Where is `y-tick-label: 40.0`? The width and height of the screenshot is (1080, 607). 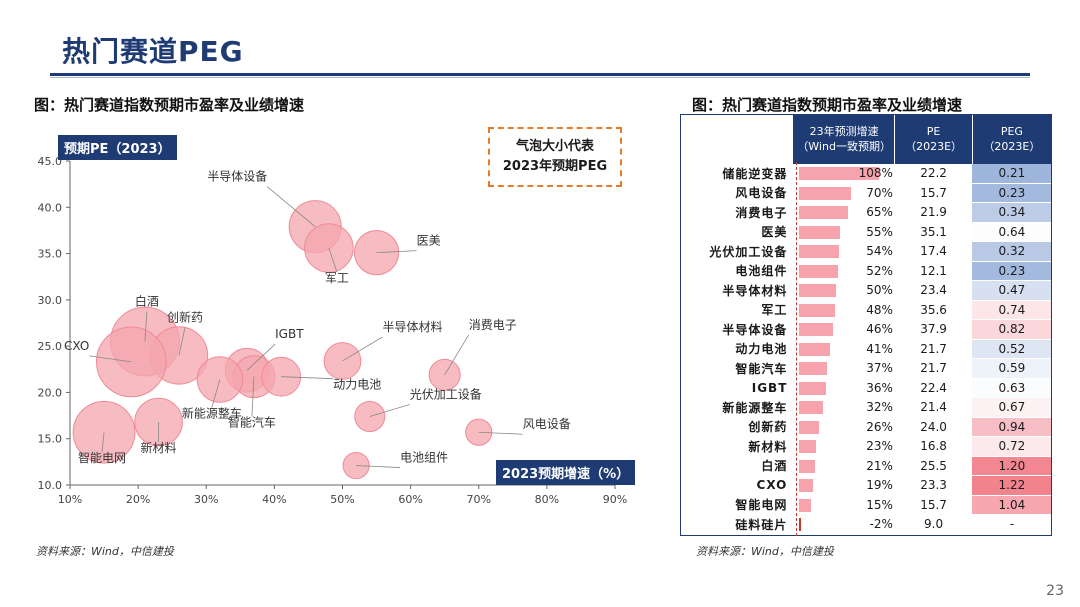
y-tick-label: 40.0 is located at coordinates (50, 207).